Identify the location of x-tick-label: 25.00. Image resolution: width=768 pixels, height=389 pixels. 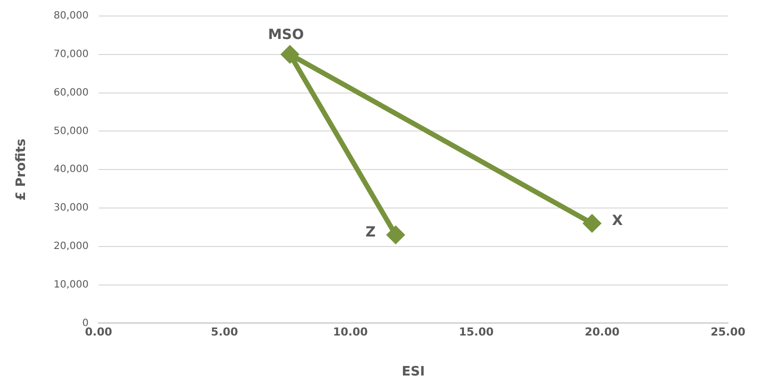
(728, 332).